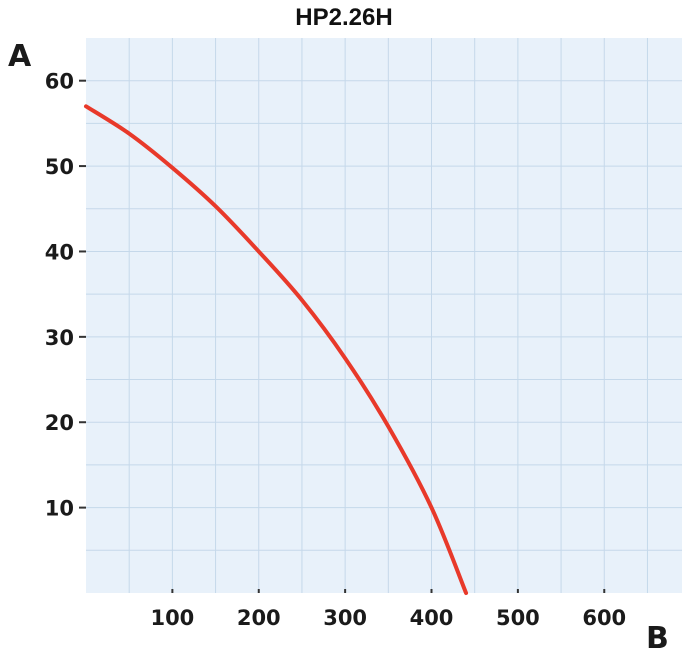  What do you see at coordinates (344, 17) in the screenshot?
I see `chart-title: HP2.26H` at bounding box center [344, 17].